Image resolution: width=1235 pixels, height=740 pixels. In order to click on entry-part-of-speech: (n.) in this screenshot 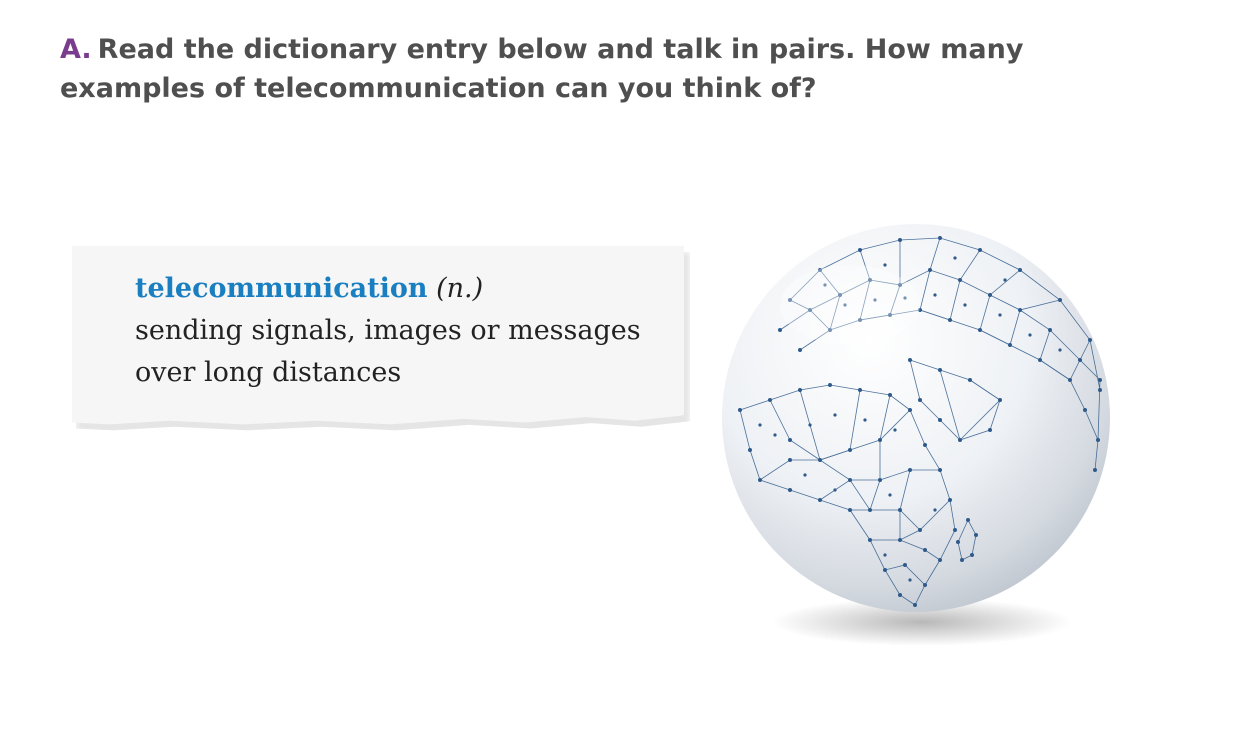, I will do `click(460, 288)`.